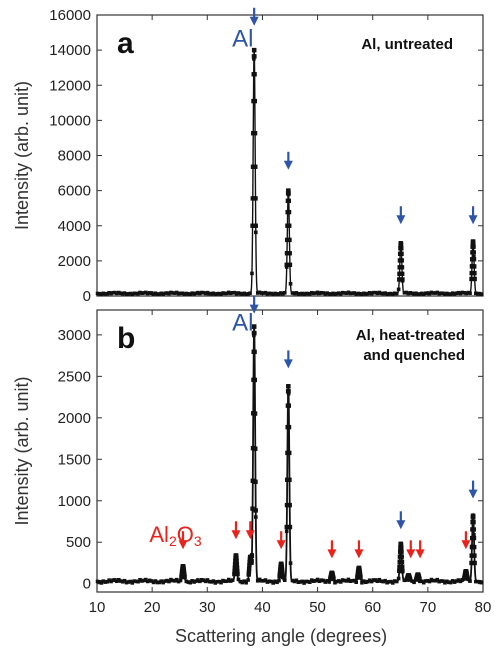  What do you see at coordinates (87, 584) in the screenshot?
I see `y-tick-label: 0` at bounding box center [87, 584].